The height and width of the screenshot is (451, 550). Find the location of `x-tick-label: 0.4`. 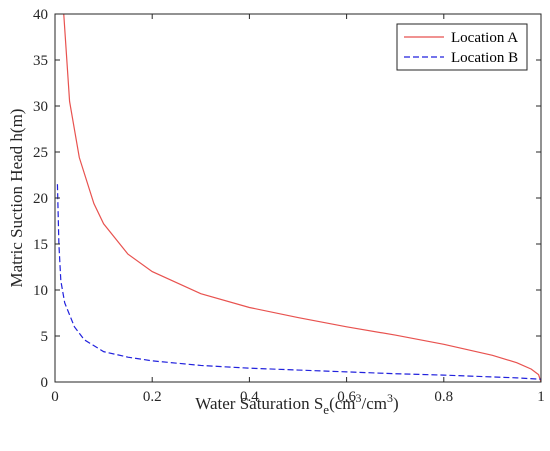

x-tick-label: 0.4 is located at coordinates (249, 397).